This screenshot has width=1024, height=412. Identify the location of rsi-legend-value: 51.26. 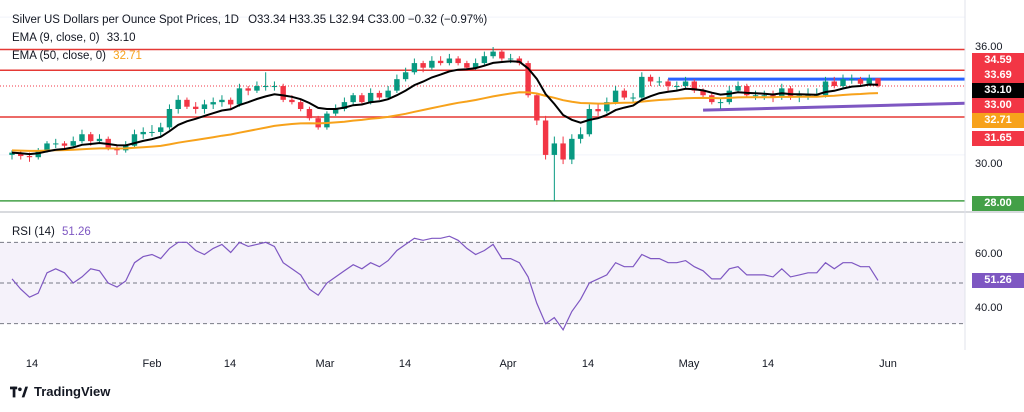
(76, 232).